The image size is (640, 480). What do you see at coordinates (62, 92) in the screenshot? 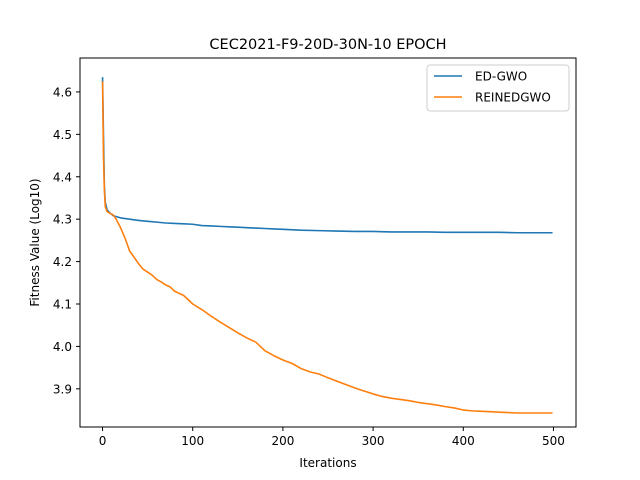
I see `y-tick-label: 4.6` at bounding box center [62, 92].